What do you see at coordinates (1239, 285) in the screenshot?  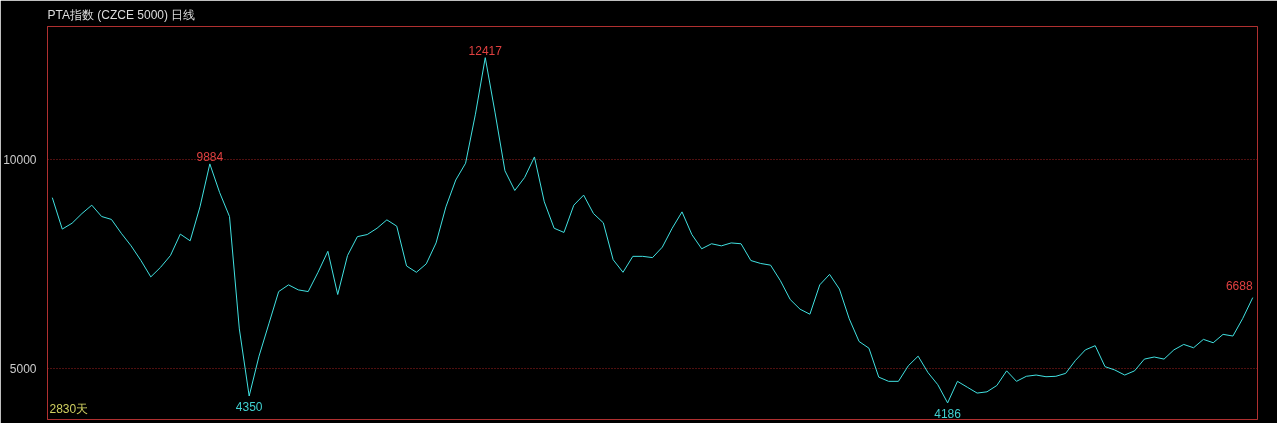 I see `annotation: 6688` at bounding box center [1239, 285].